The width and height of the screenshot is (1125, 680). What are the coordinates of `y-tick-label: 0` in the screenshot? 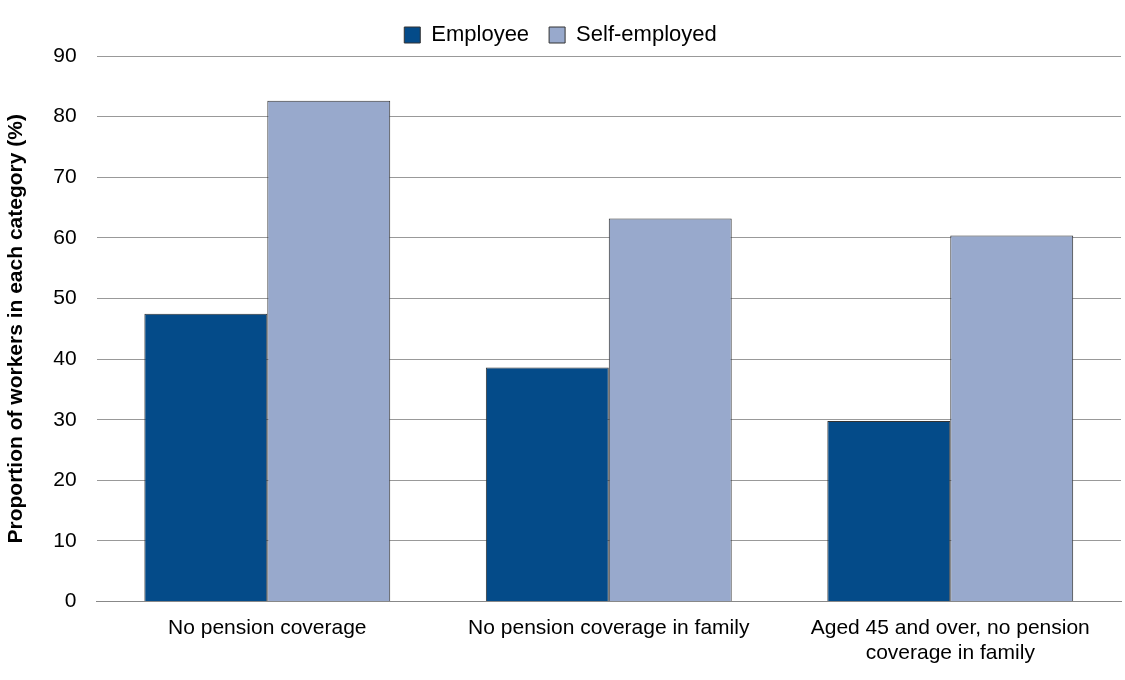 It's located at (70, 600).